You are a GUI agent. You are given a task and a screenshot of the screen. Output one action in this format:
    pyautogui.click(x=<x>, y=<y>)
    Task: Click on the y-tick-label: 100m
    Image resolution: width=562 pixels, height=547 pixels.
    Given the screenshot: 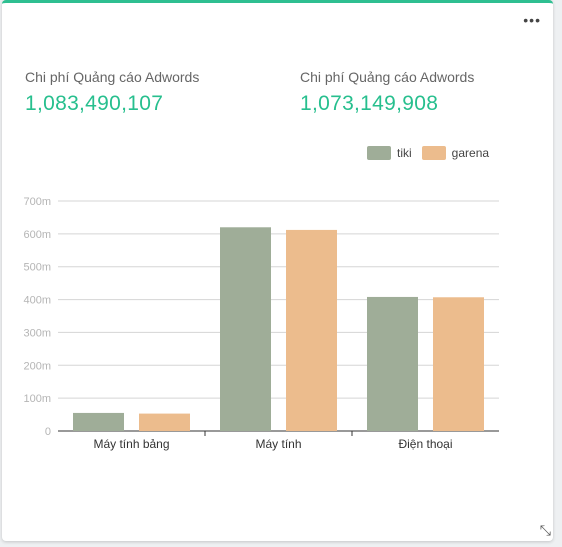 What is the action you would take?
    pyautogui.click(x=37, y=399)
    